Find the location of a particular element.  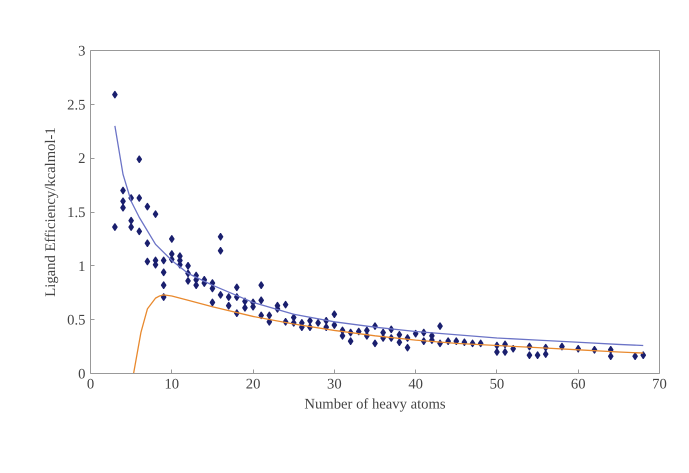

x-tick-label: 30 is located at coordinates (334, 384).